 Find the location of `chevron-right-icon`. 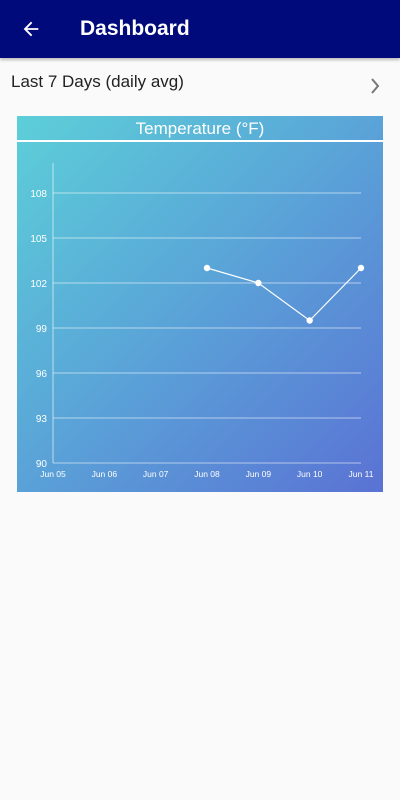

chevron-right-icon is located at coordinates (375, 86).